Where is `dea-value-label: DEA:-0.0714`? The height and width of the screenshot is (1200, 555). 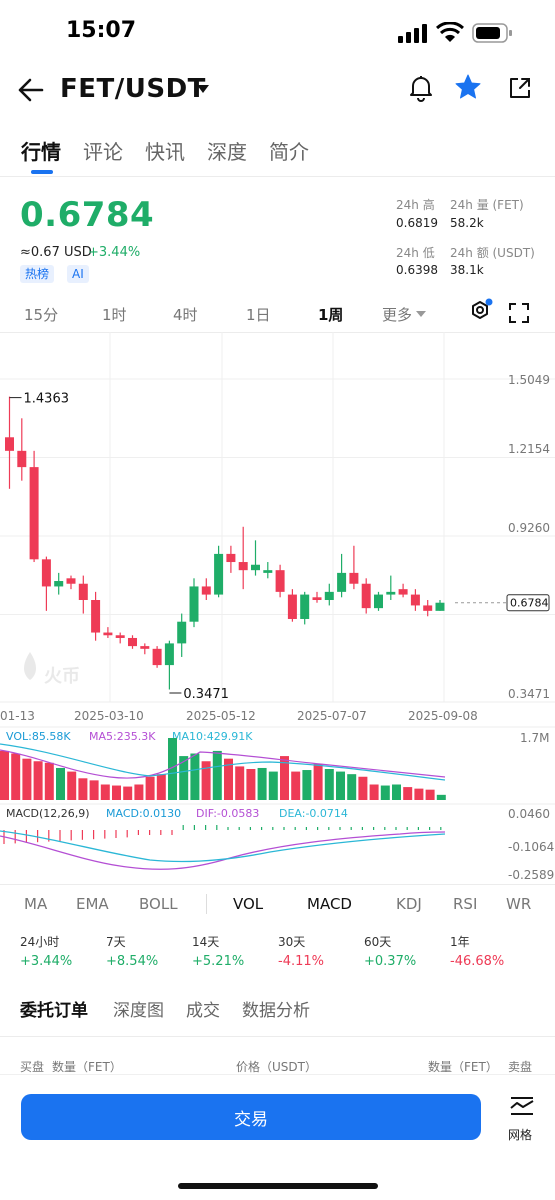 dea-value-label: DEA:-0.0714 is located at coordinates (313, 813).